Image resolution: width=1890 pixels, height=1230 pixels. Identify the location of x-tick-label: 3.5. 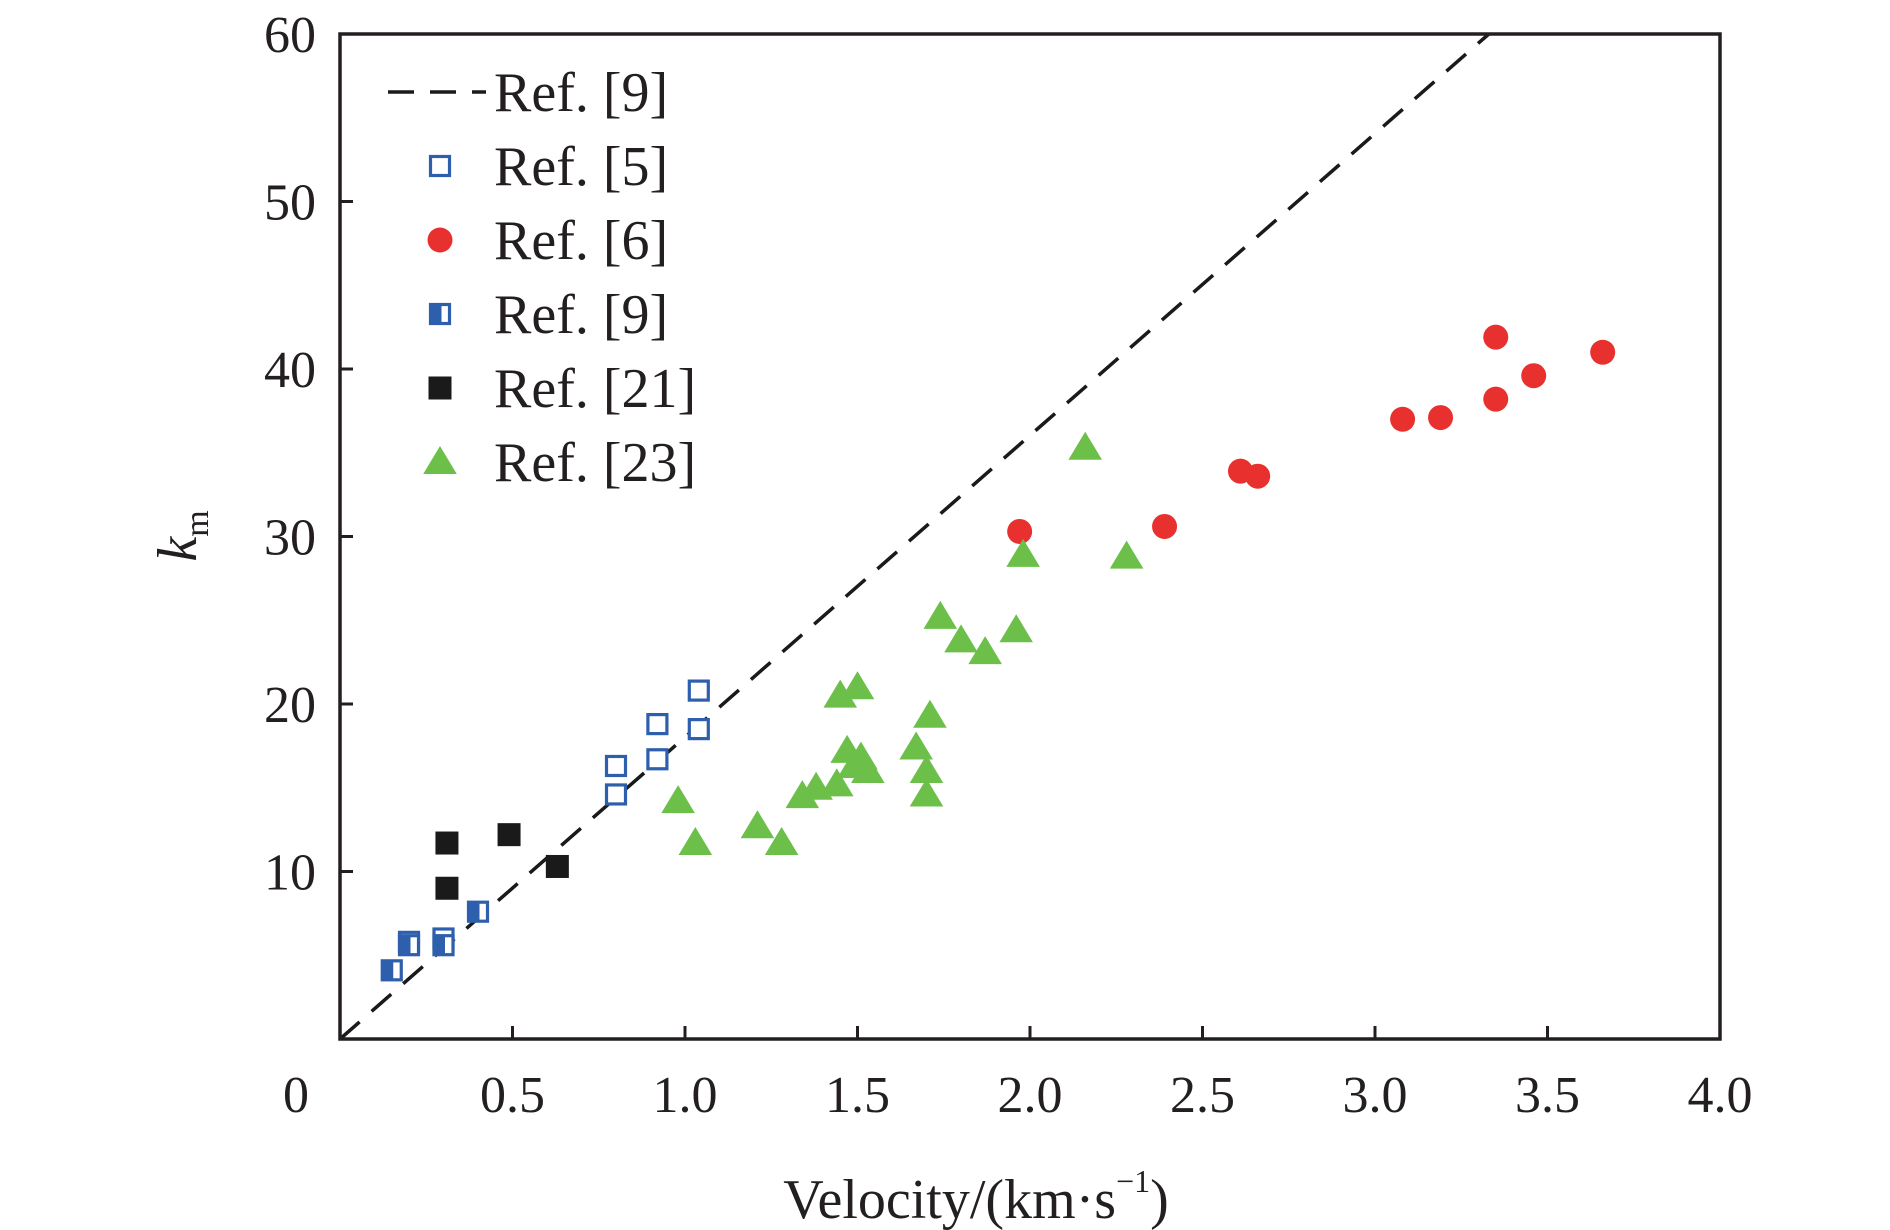
(1547, 1095).